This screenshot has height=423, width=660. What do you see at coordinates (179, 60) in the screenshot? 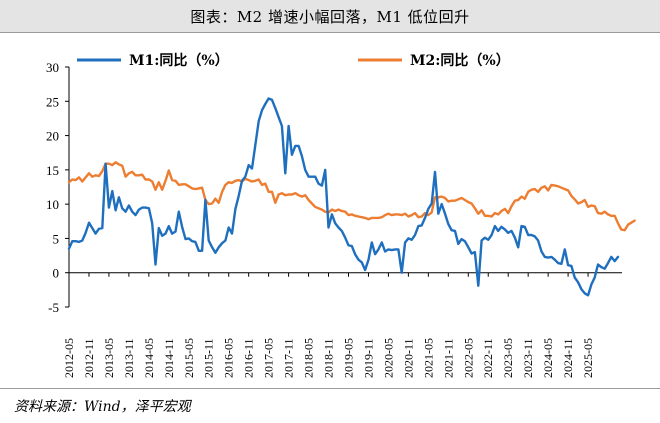
I see `legend-label-m1: M1:同比（%）` at bounding box center [179, 60].